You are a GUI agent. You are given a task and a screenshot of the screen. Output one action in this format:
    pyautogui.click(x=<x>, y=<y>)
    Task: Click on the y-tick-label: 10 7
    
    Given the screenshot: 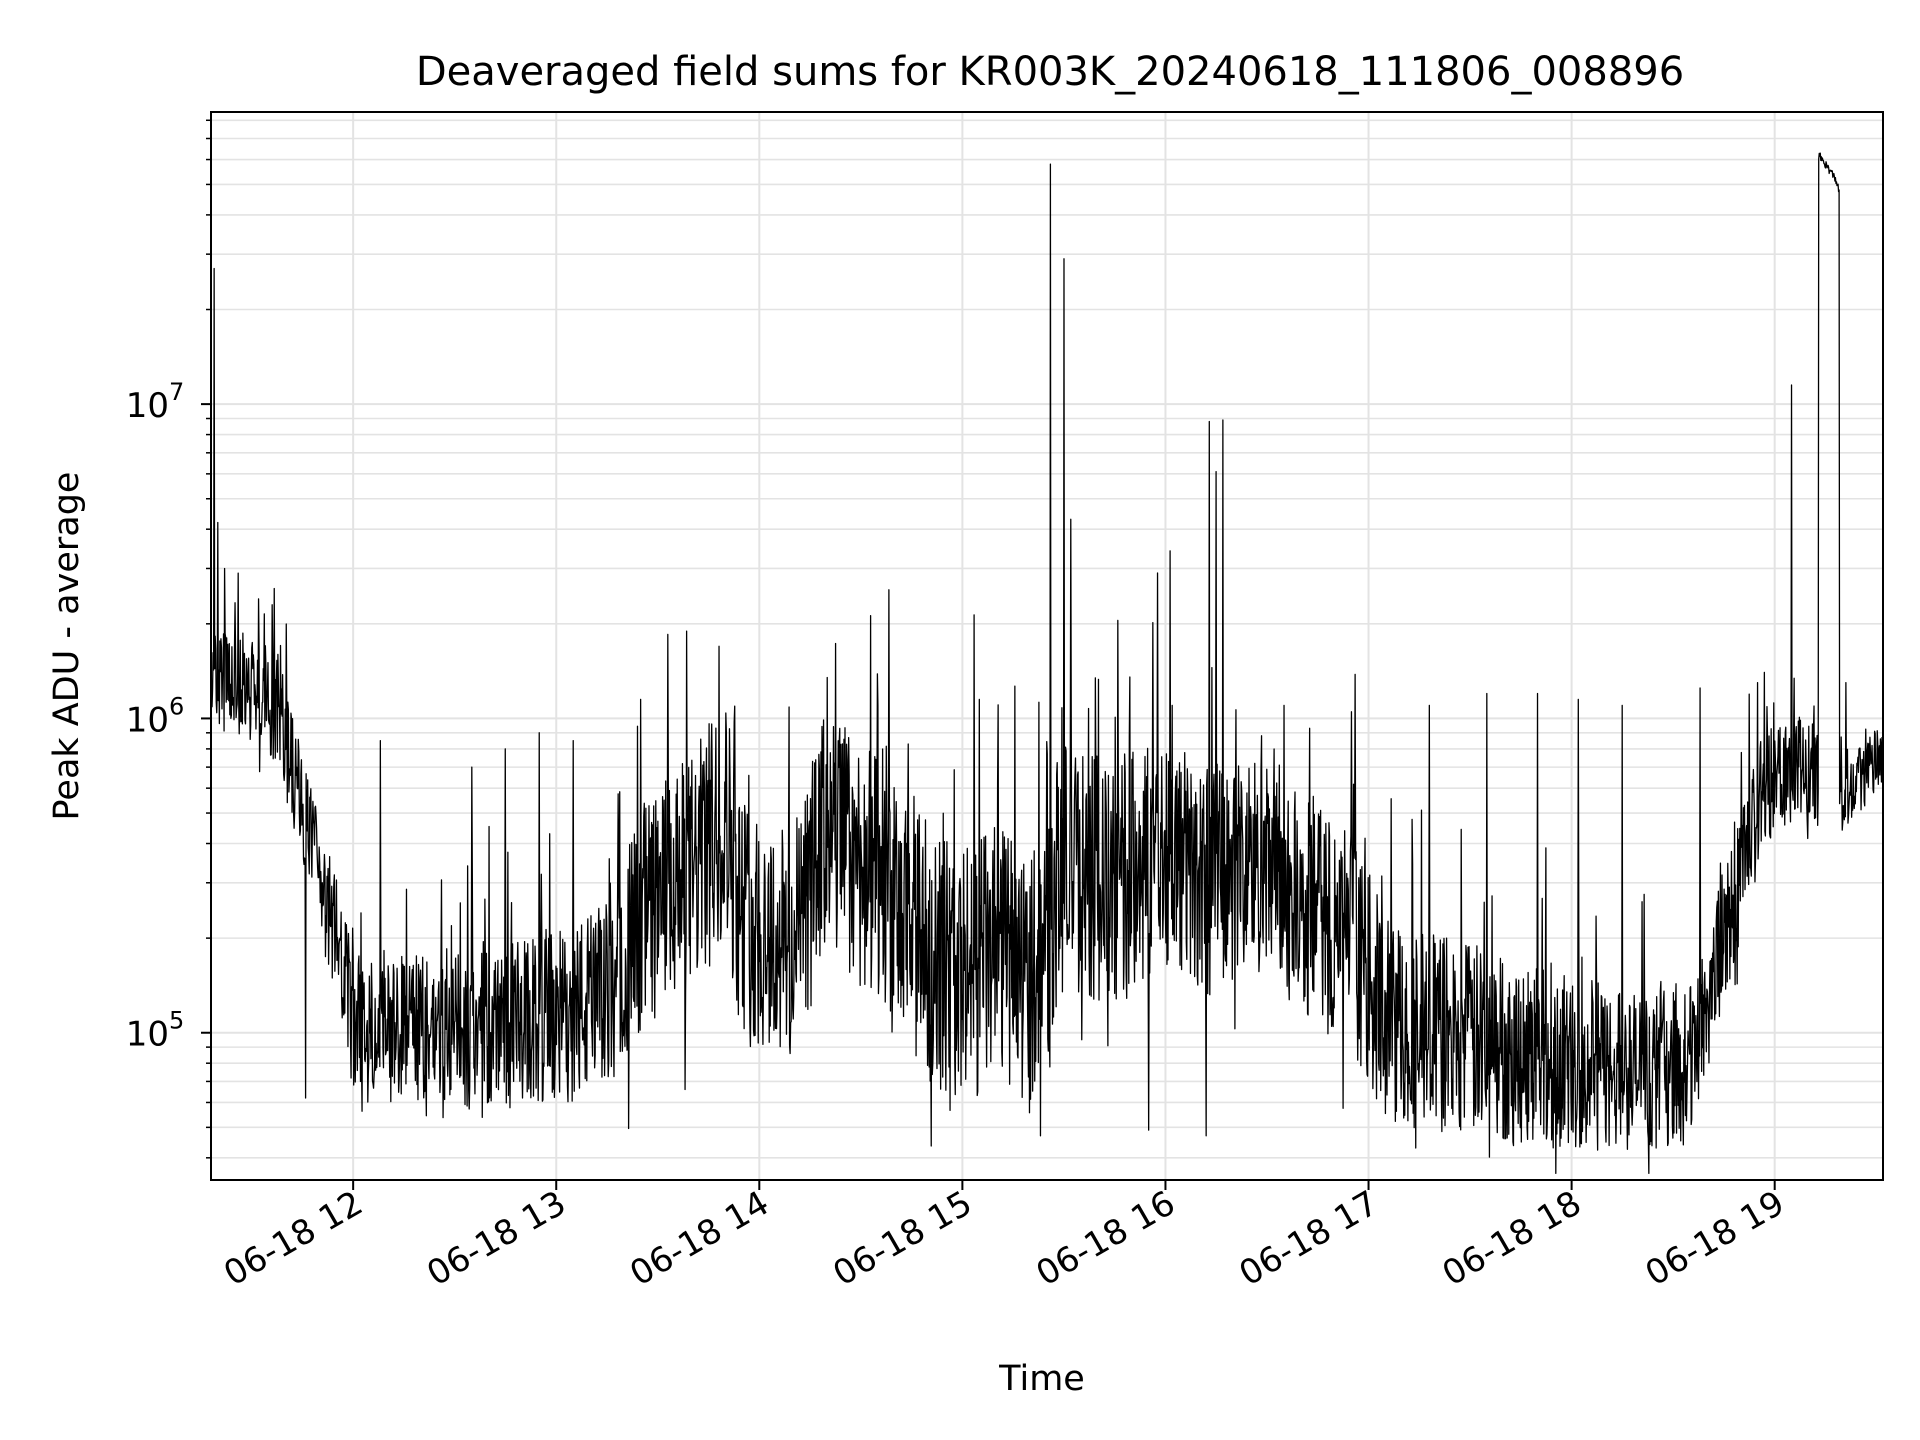 What is the action you would take?
    pyautogui.click(x=155, y=402)
    